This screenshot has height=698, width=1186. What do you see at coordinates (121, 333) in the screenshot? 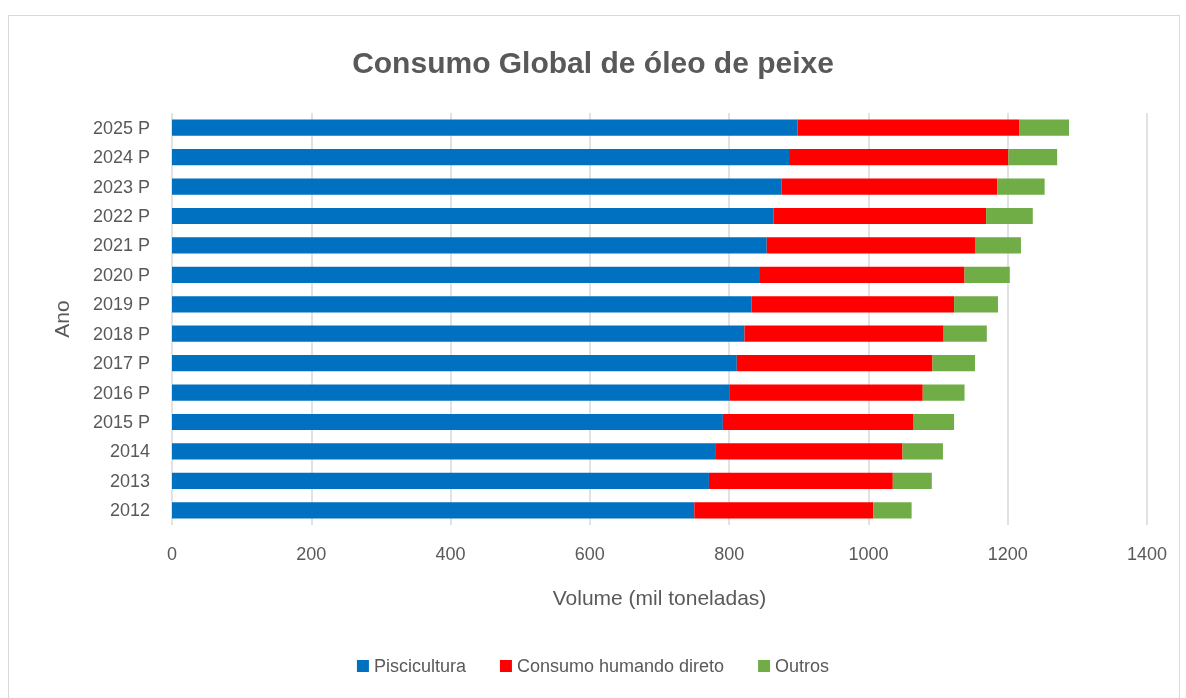
I see `y-tick-label: 2018 P` at bounding box center [121, 333].